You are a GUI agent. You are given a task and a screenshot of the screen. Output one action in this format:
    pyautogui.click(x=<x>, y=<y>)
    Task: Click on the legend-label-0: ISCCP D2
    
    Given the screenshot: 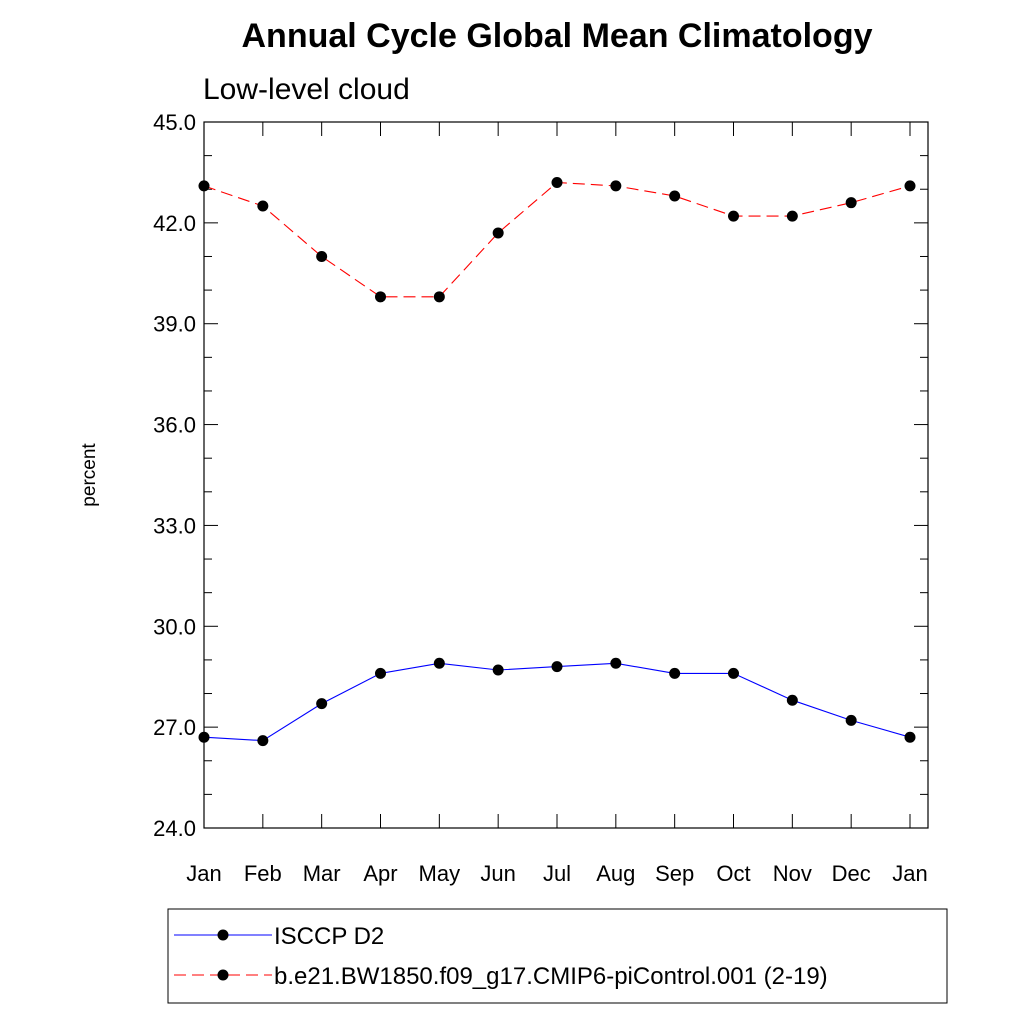 What is the action you would take?
    pyautogui.click(x=329, y=936)
    